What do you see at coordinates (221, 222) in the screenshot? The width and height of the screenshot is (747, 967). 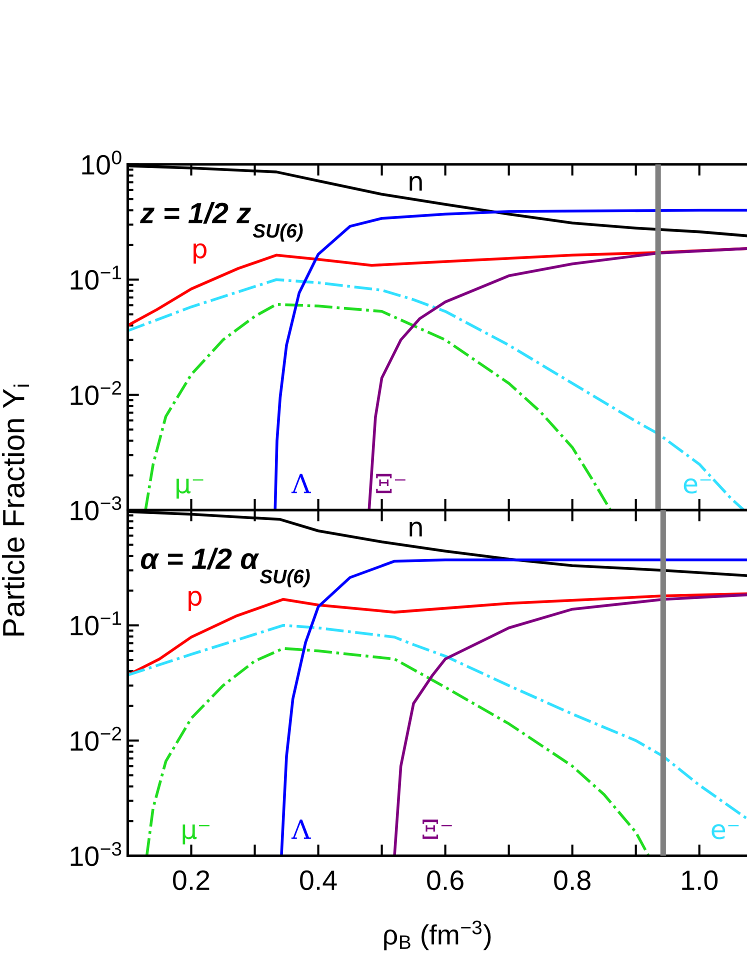 I see `annotation: z = 1/2 zSU(6)` at bounding box center [221, 222].